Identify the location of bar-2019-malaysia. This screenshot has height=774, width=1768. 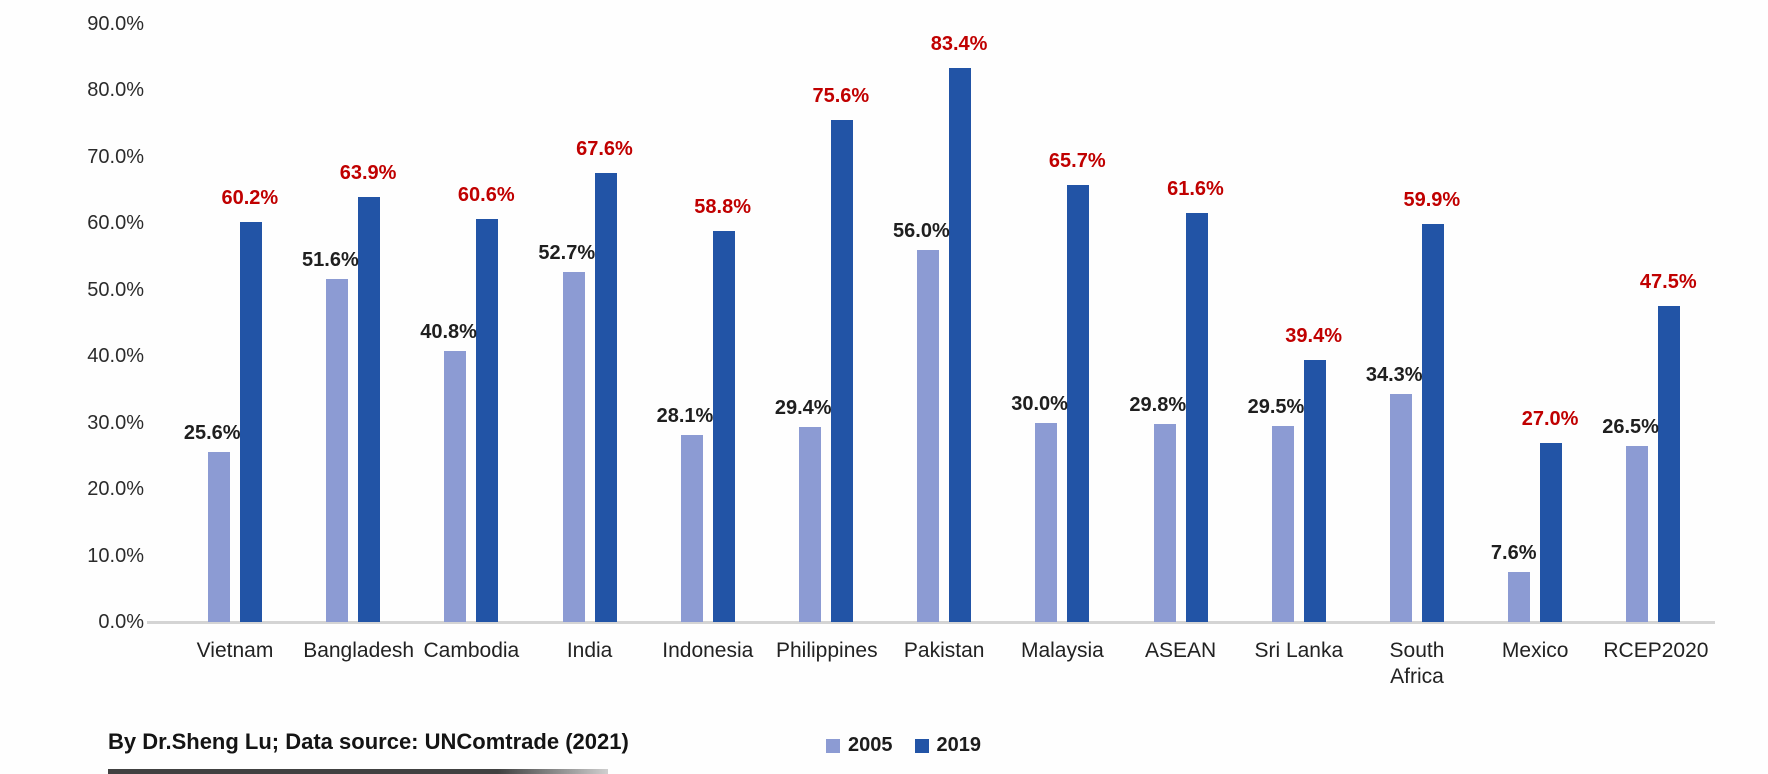
(1078, 403).